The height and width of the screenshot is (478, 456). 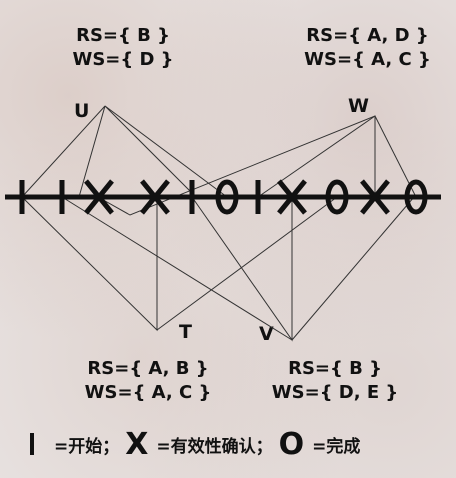 I want to click on node-u-label: U, so click(x=82, y=111).